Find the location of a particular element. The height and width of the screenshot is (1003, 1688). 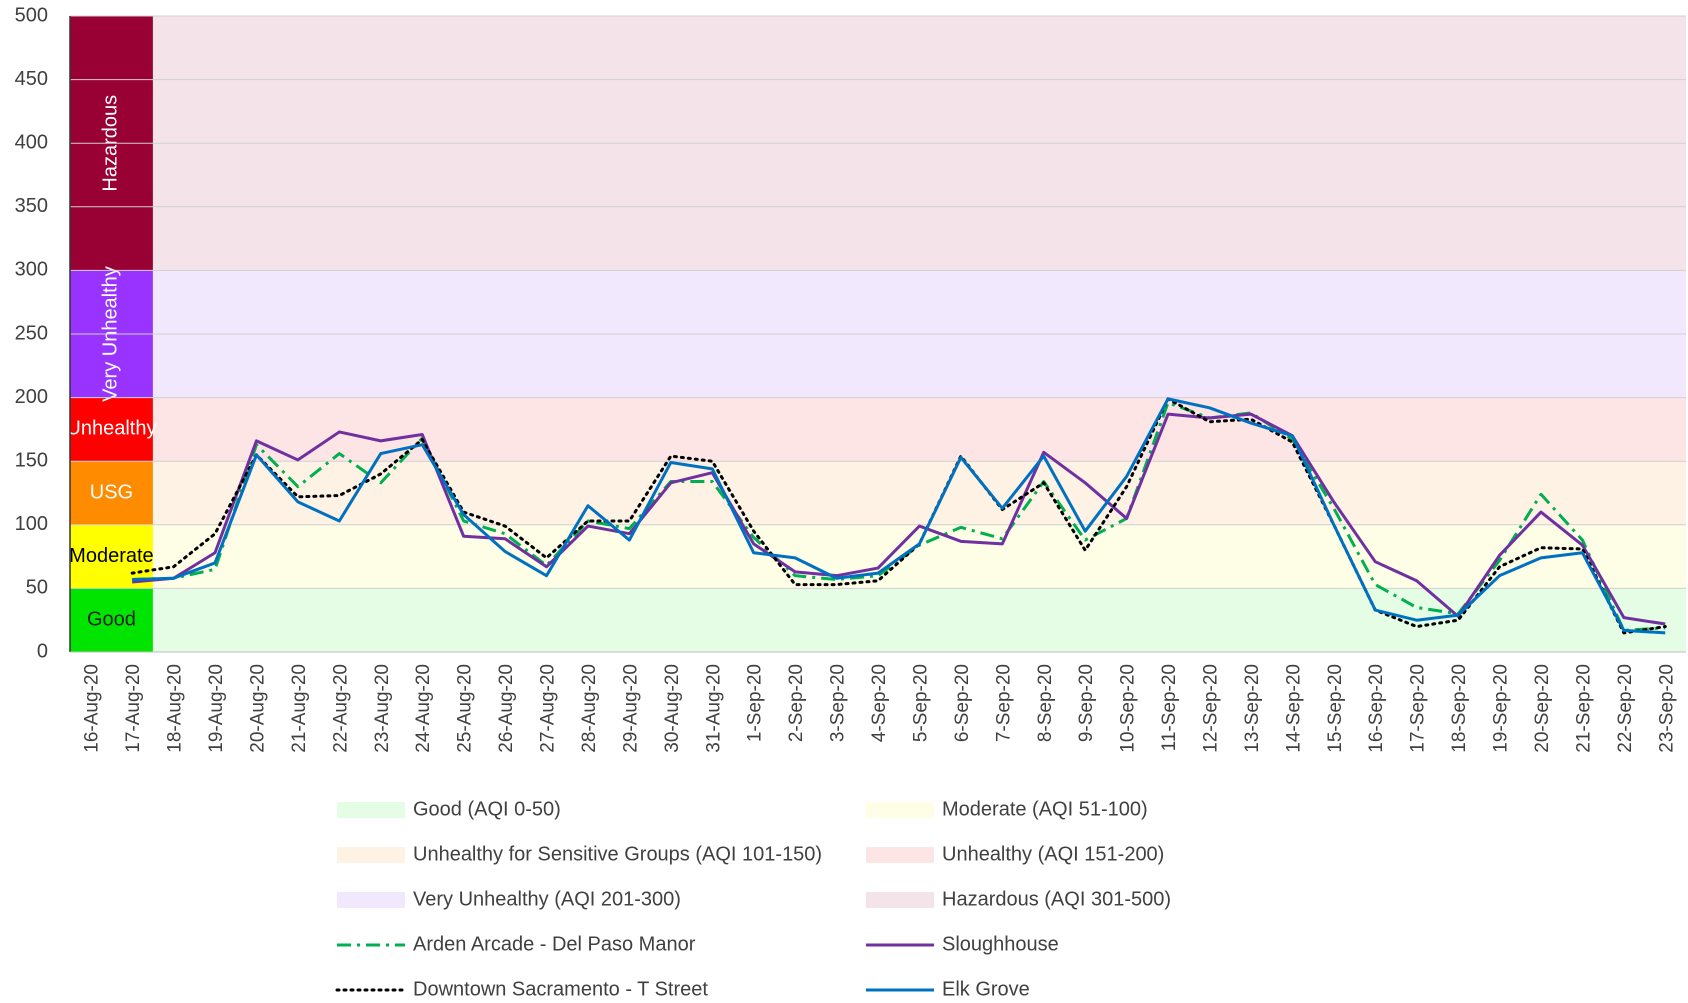

legend-label: Elk Grove is located at coordinates (986, 989).